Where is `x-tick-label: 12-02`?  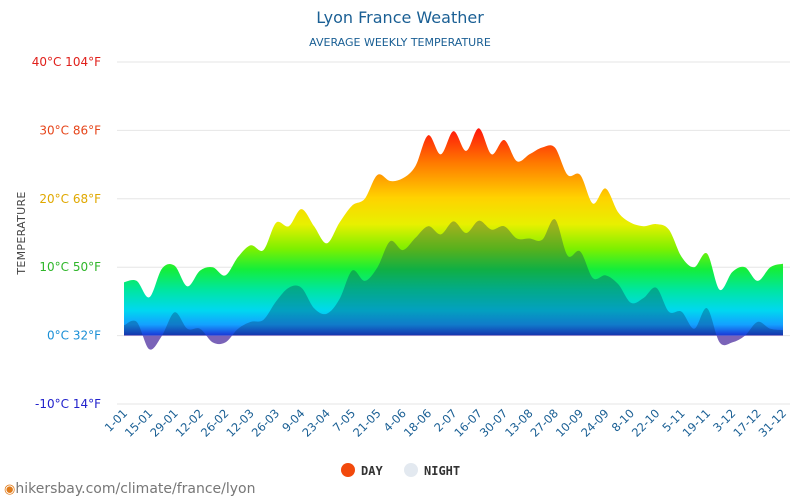
x-tick-label: 12-02 is located at coordinates (190, 423).